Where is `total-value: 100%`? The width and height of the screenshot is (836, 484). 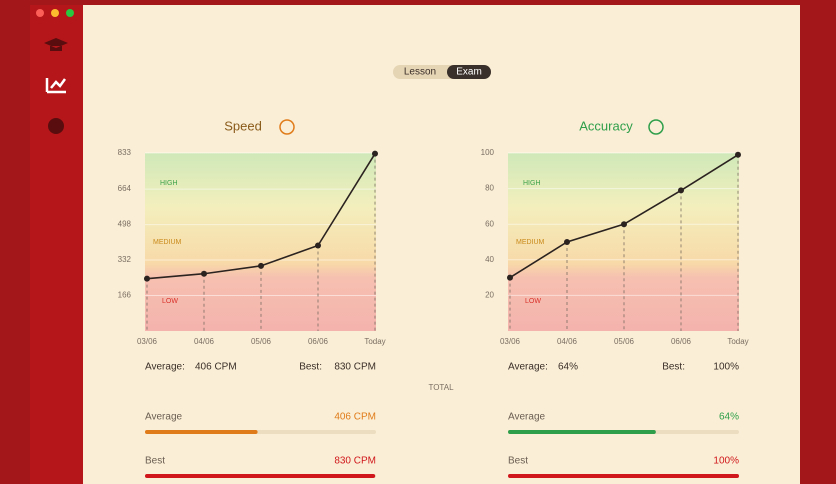
total-value: 100% is located at coordinates (726, 461).